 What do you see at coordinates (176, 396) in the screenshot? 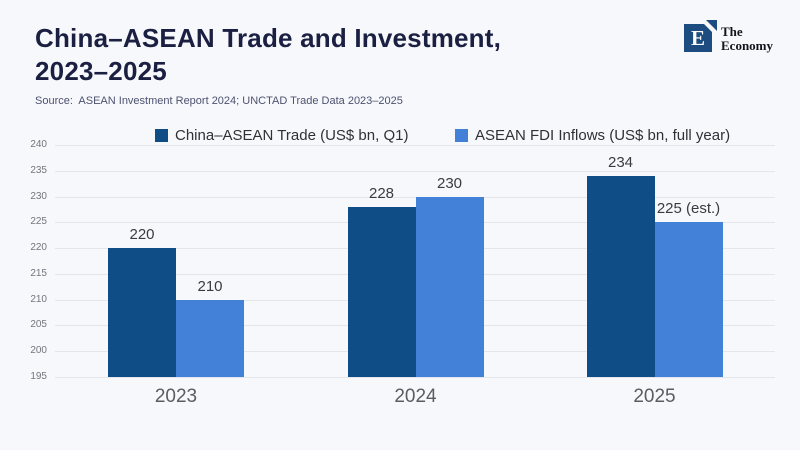
I see `x-axis-category-label-2023: 2023` at bounding box center [176, 396].